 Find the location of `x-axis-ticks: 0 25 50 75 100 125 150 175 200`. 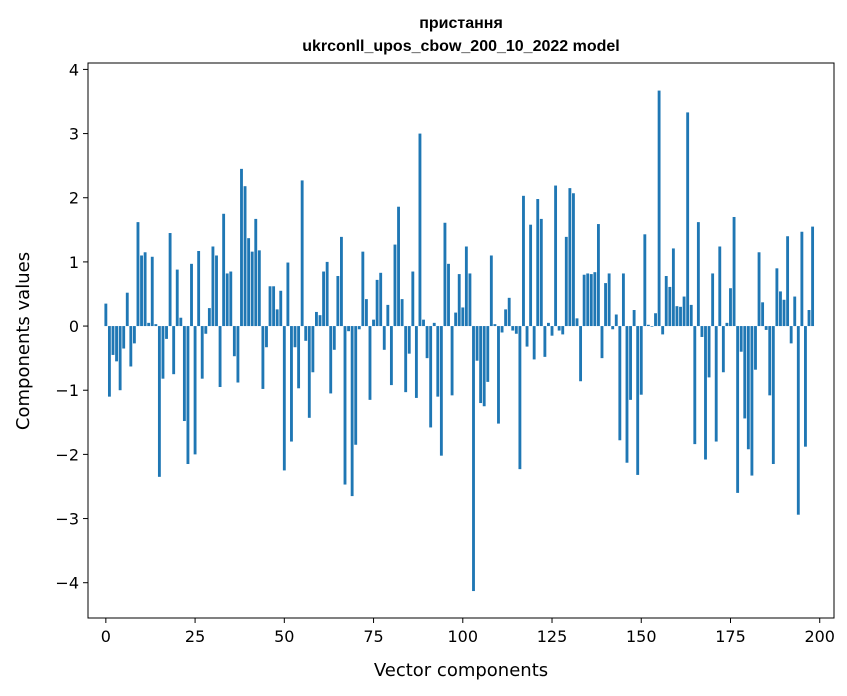

x-axis-ticks: 0 25 50 75 100 125 150 175 200 is located at coordinates (468, 632).